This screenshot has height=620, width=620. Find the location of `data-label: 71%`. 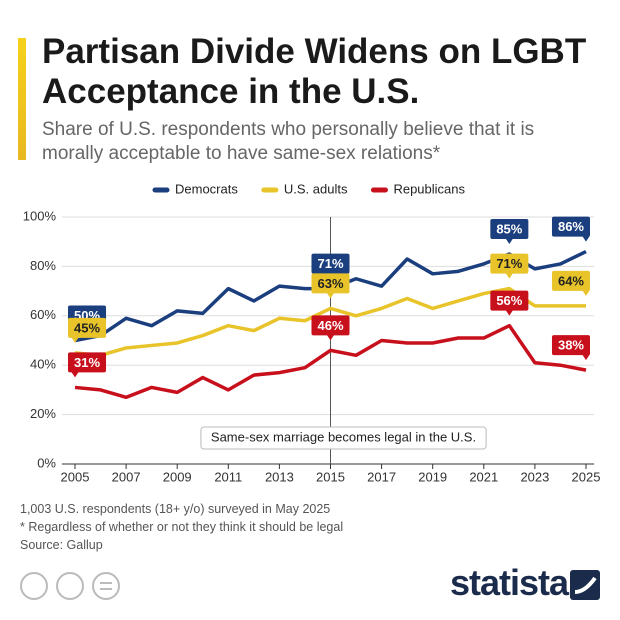

data-label: 71% is located at coordinates (509, 266).